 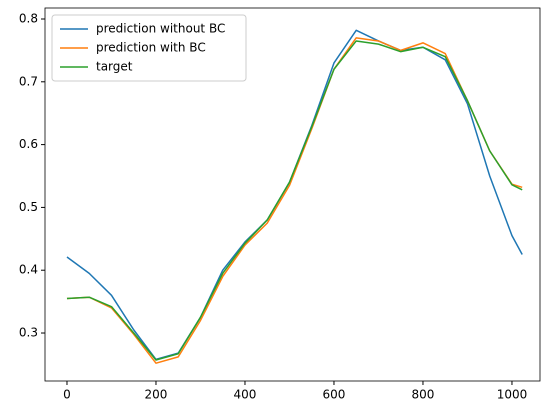 What do you see at coordinates (512, 395) in the screenshot?
I see `x-tick-label: 1000` at bounding box center [512, 395].